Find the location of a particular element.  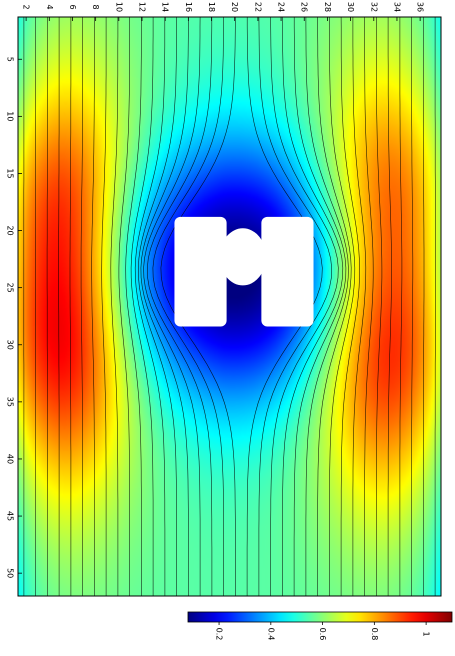

y-tick-label: 40 is located at coordinates (10, 459).